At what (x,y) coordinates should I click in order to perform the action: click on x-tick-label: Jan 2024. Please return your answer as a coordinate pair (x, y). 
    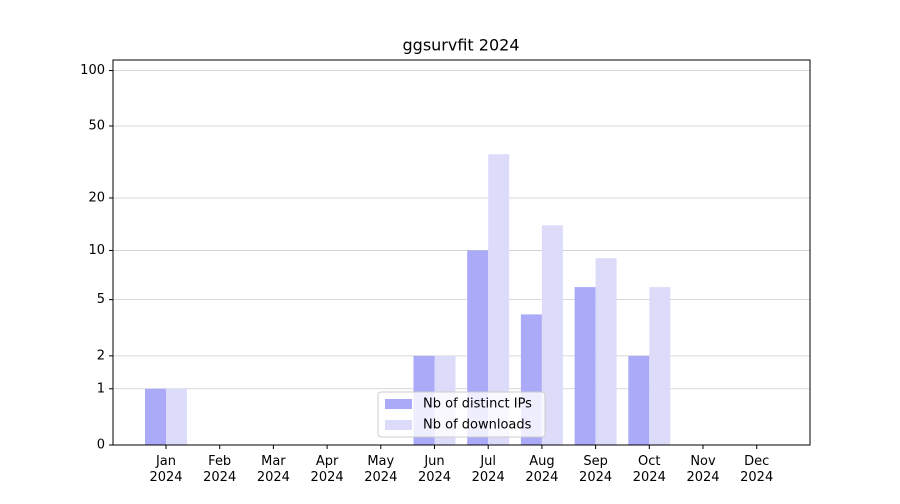
    Looking at the image, I should click on (165, 469).